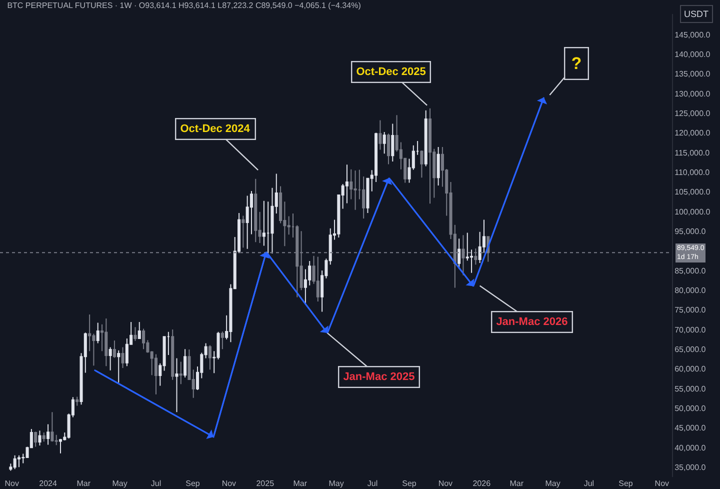 This screenshot has width=720, height=489. What do you see at coordinates (690, 271) in the screenshot?
I see `y-tick-label: 85,000.0` at bounding box center [690, 271].